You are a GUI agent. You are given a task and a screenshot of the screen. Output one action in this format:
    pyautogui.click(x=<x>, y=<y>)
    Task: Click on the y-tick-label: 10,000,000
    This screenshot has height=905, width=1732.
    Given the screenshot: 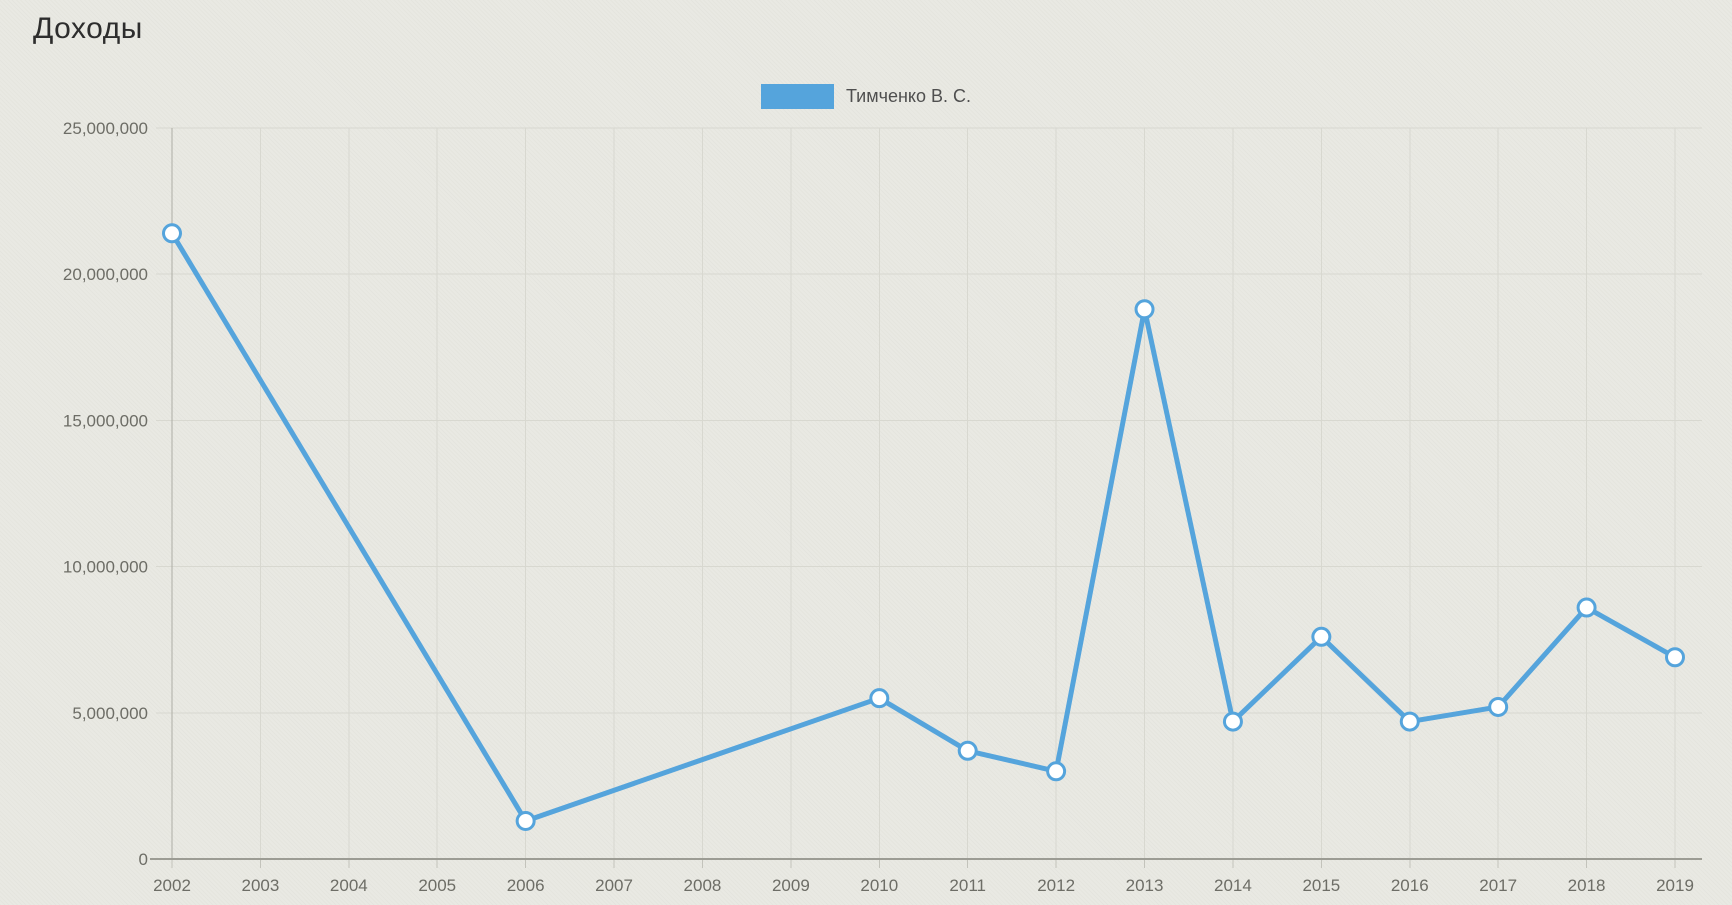 What is the action you would take?
    pyautogui.click(x=105, y=567)
    